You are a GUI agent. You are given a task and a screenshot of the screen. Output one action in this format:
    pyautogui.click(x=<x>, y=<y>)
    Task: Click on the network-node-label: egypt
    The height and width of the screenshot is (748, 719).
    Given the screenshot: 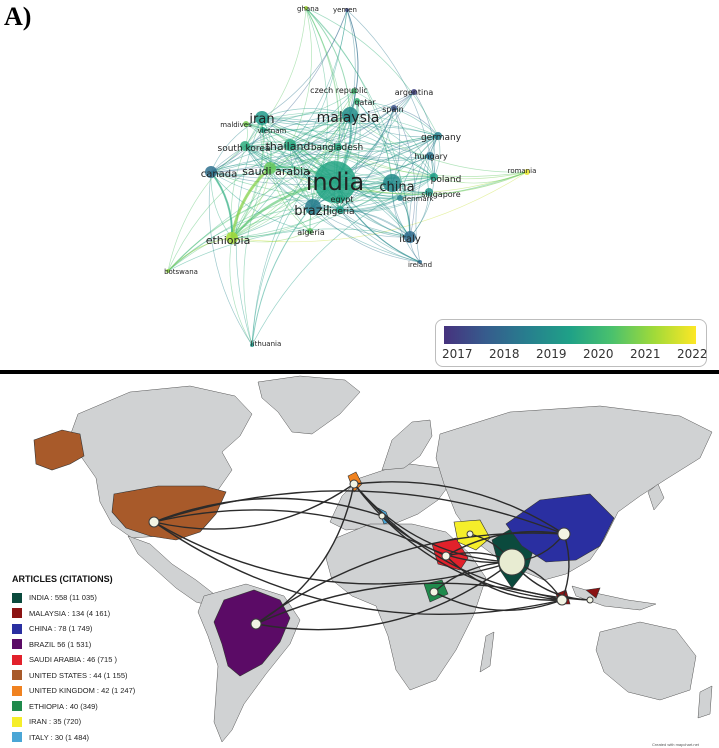 What is the action you would take?
    pyautogui.click(x=342, y=199)
    